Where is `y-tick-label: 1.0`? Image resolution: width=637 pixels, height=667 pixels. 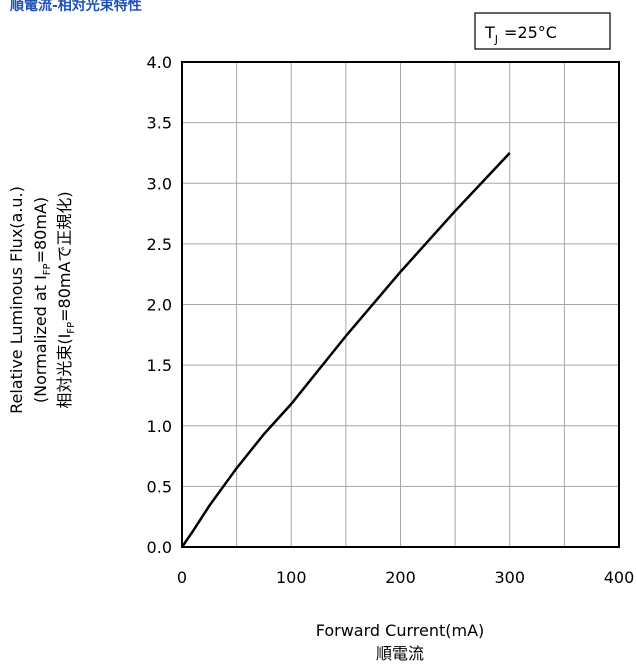
y-tick-label: 1.0 is located at coordinates (159, 426).